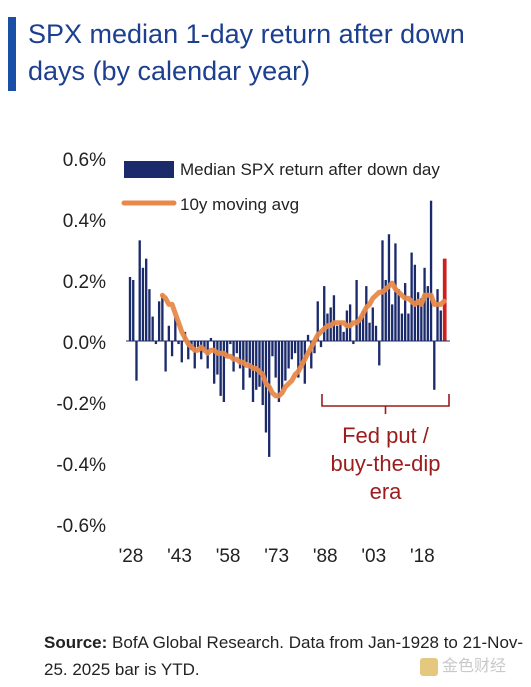  I want to click on y-tick-label: -0.2%, so click(81, 404).